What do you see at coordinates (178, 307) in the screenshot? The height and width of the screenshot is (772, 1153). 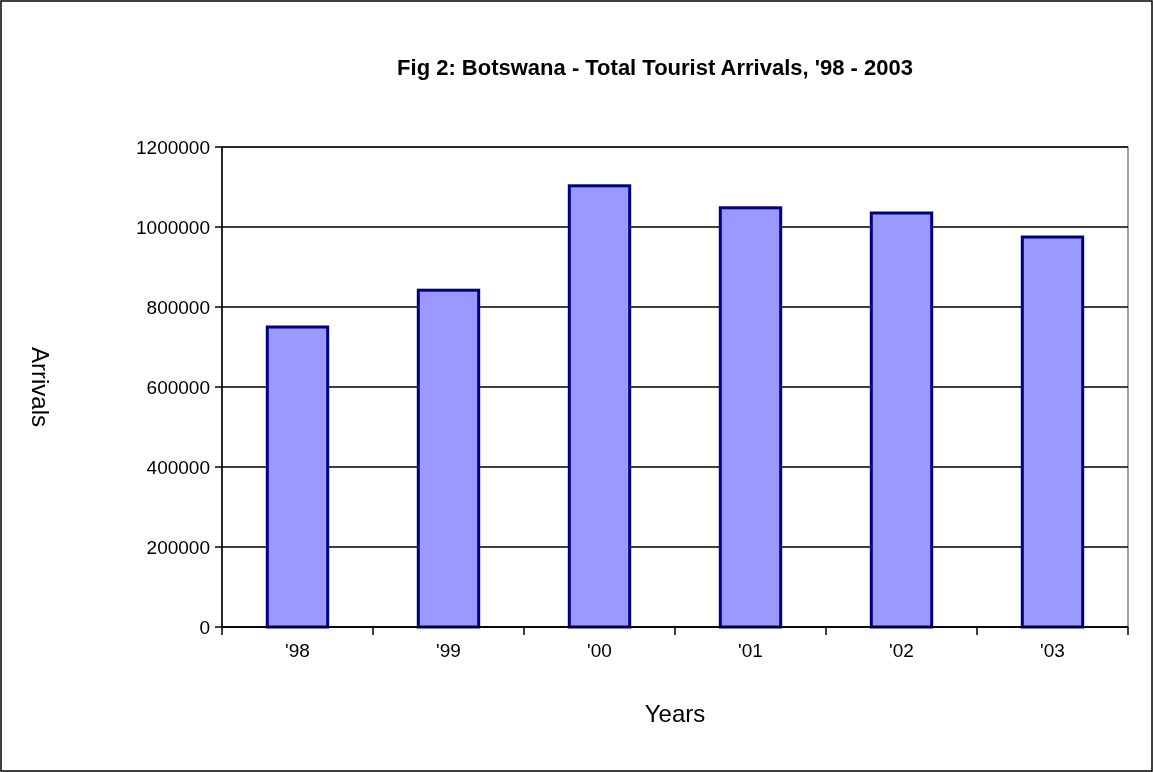 I see `y-tick-label: 800000` at bounding box center [178, 307].